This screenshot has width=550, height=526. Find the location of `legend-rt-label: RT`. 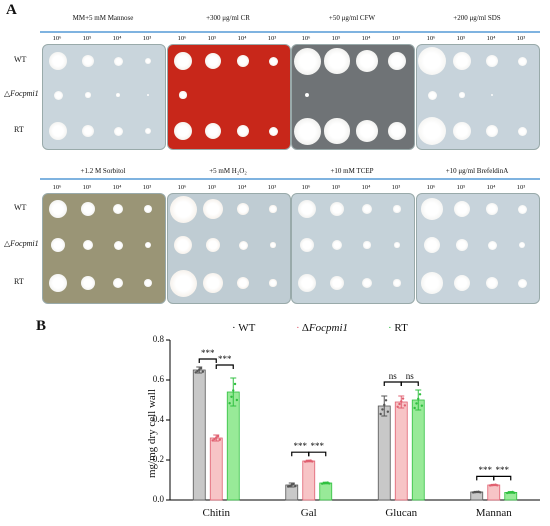

legend-rt-label: RT is located at coordinates (401, 328).